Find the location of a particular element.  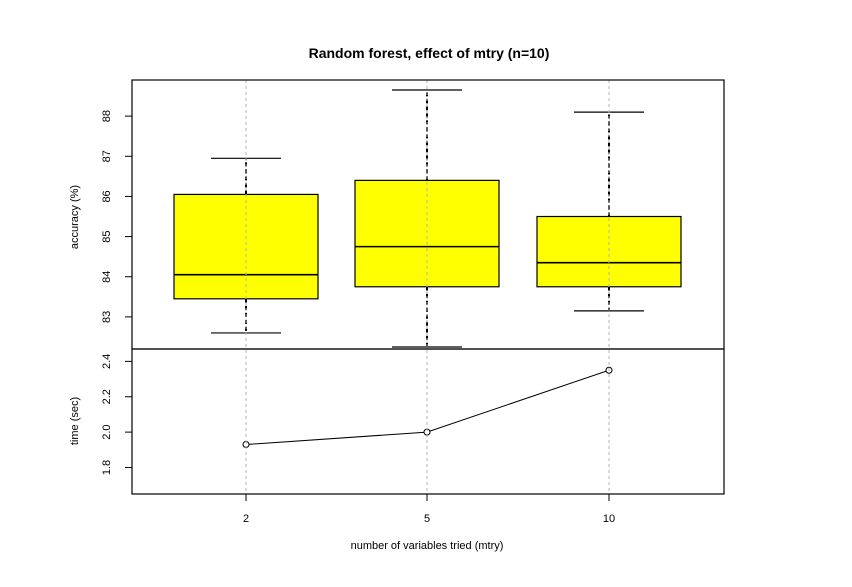

y-tick-label-accuracy-87: 87 is located at coordinates (107, 156).